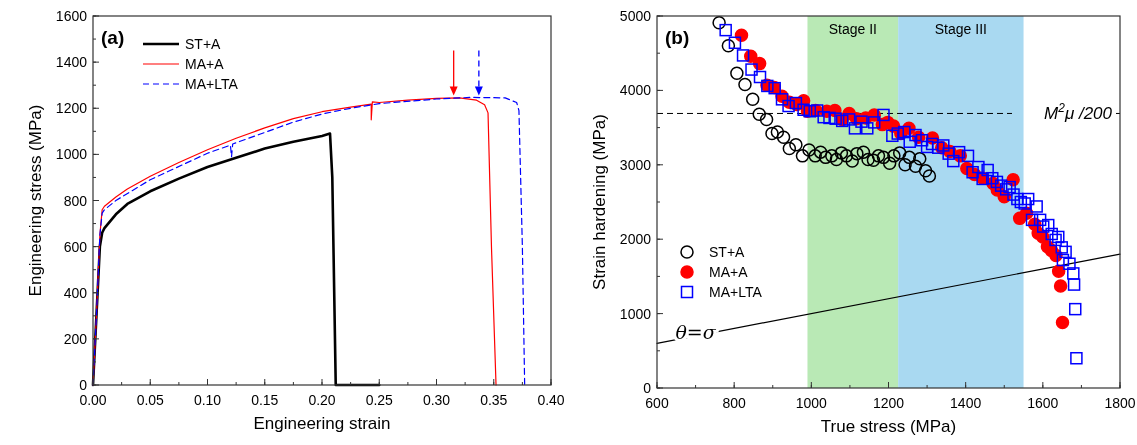  What do you see at coordinates (75, 246) in the screenshot?
I see `y-tick-label: 600` at bounding box center [75, 246].